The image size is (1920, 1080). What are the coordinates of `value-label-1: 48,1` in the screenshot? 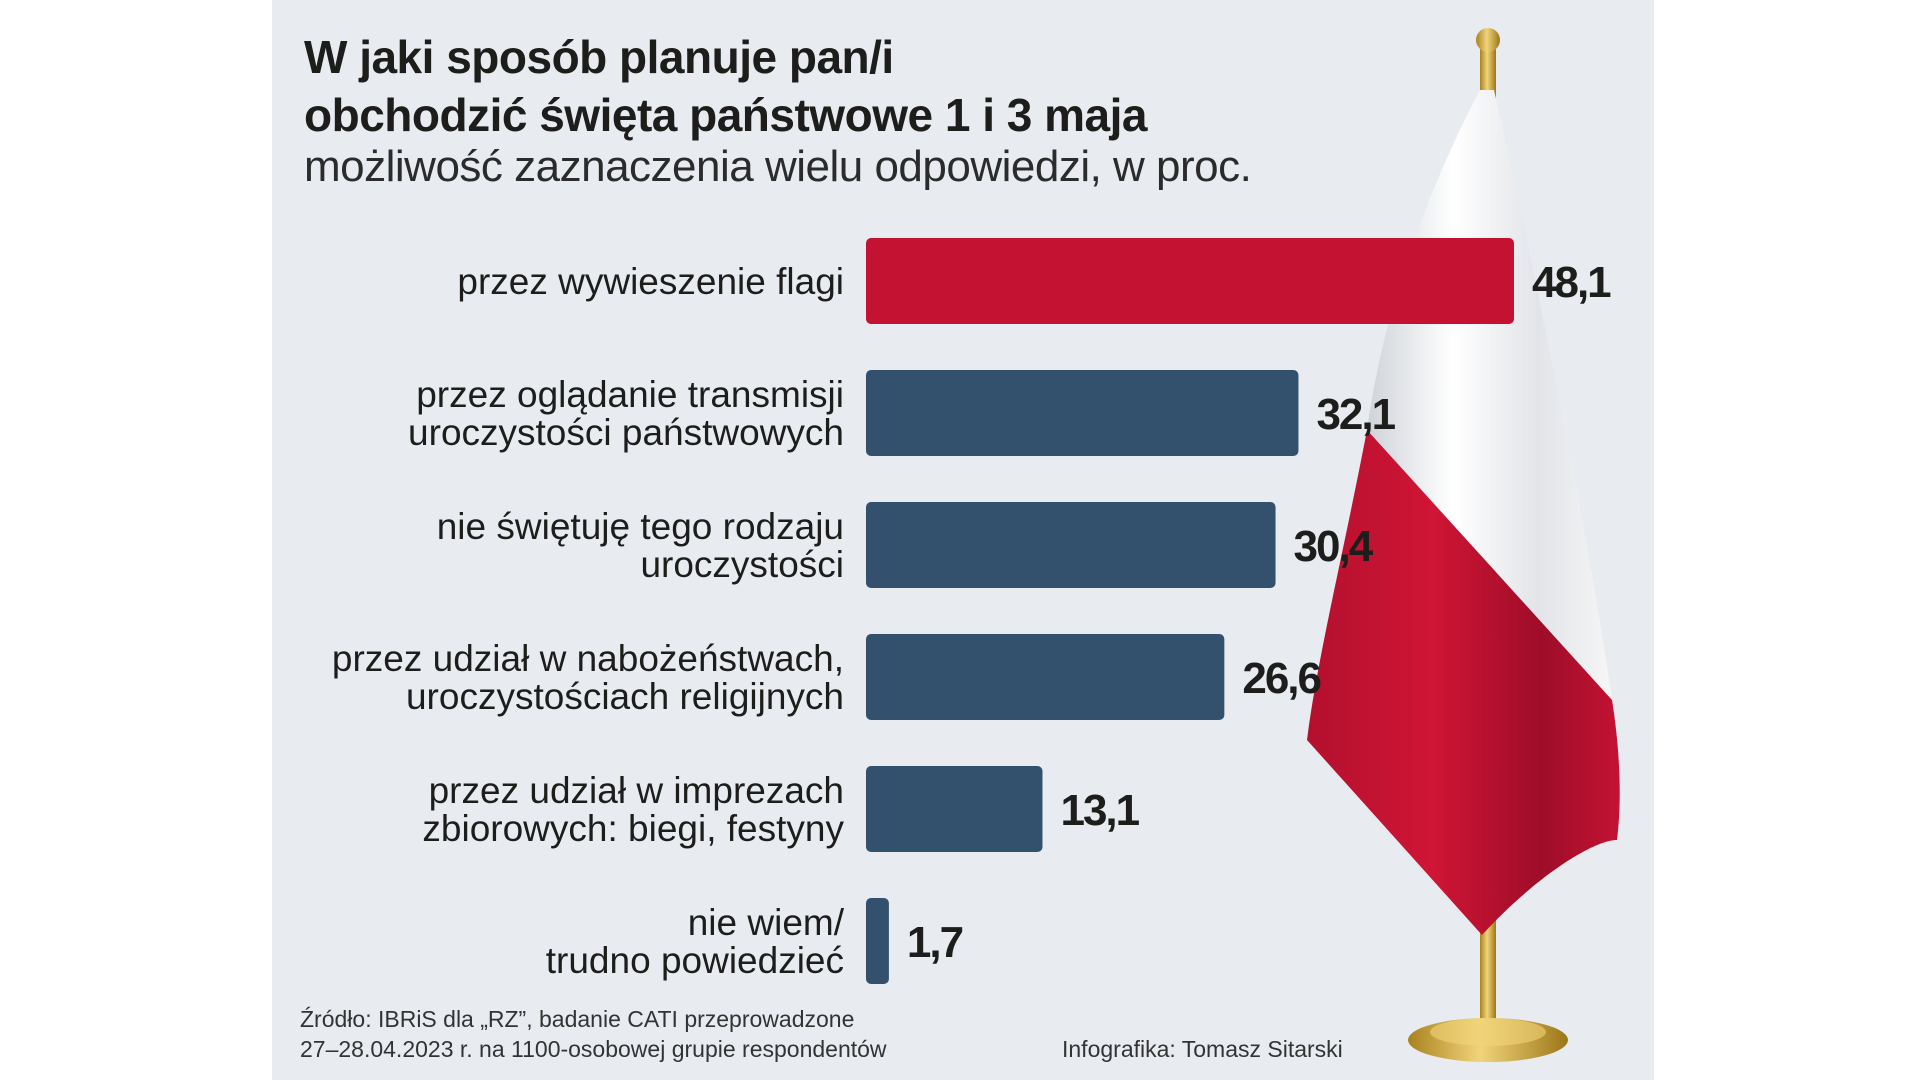 It's located at (1571, 282).